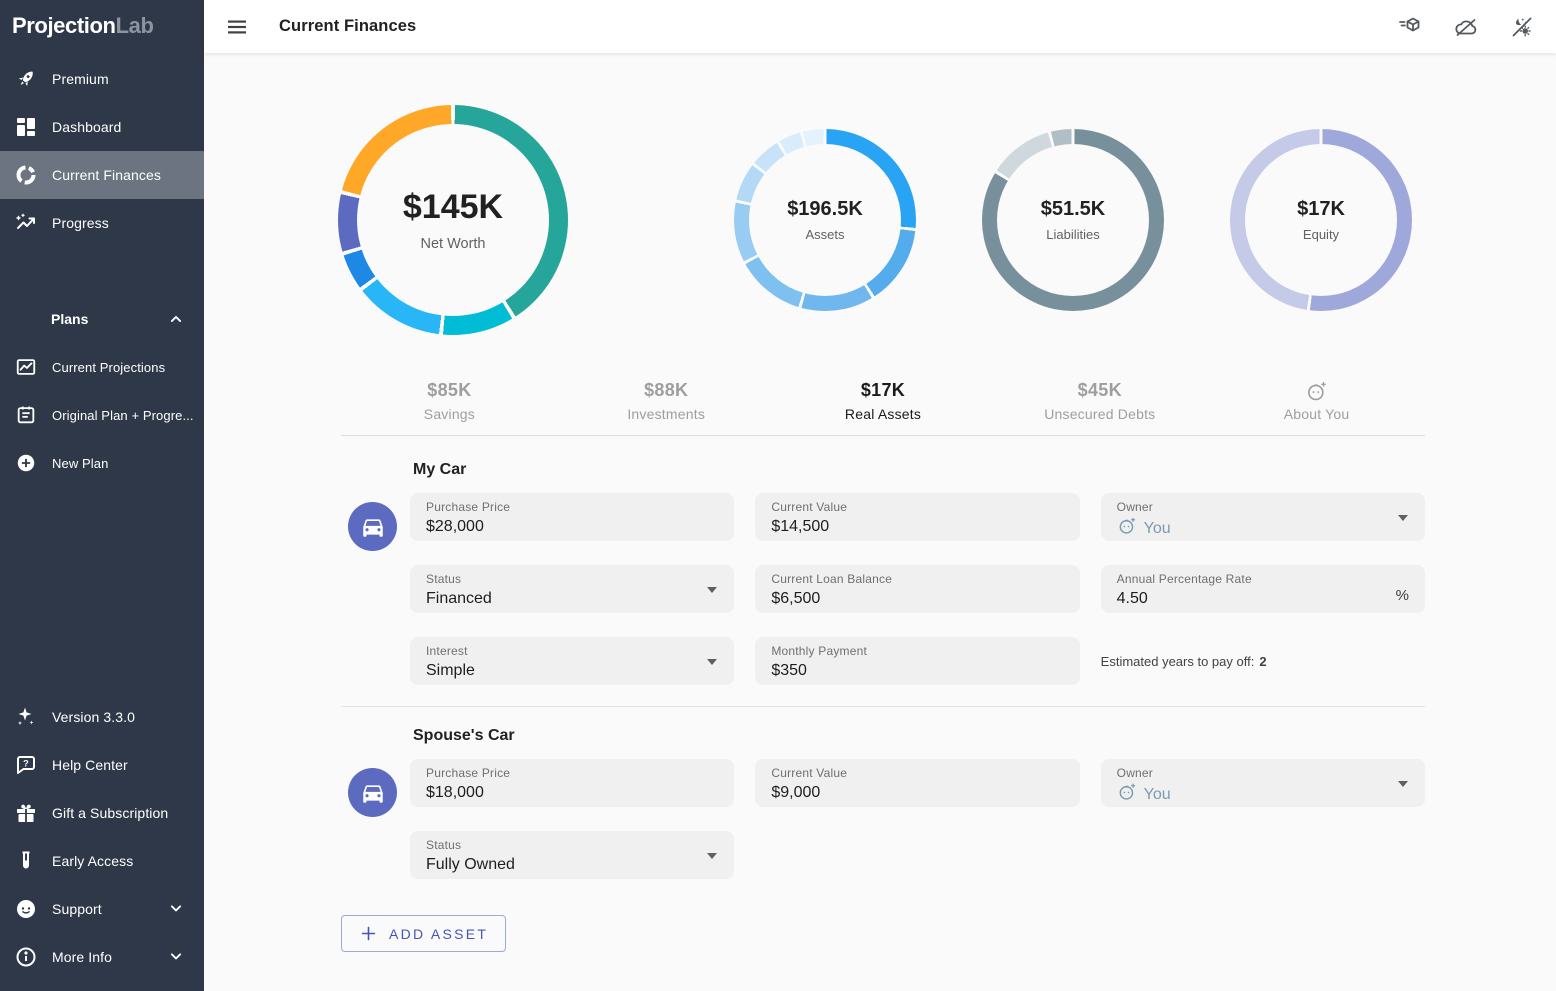  What do you see at coordinates (572, 855) in the screenshot?
I see `status-select: Status Fully Owned` at bounding box center [572, 855].